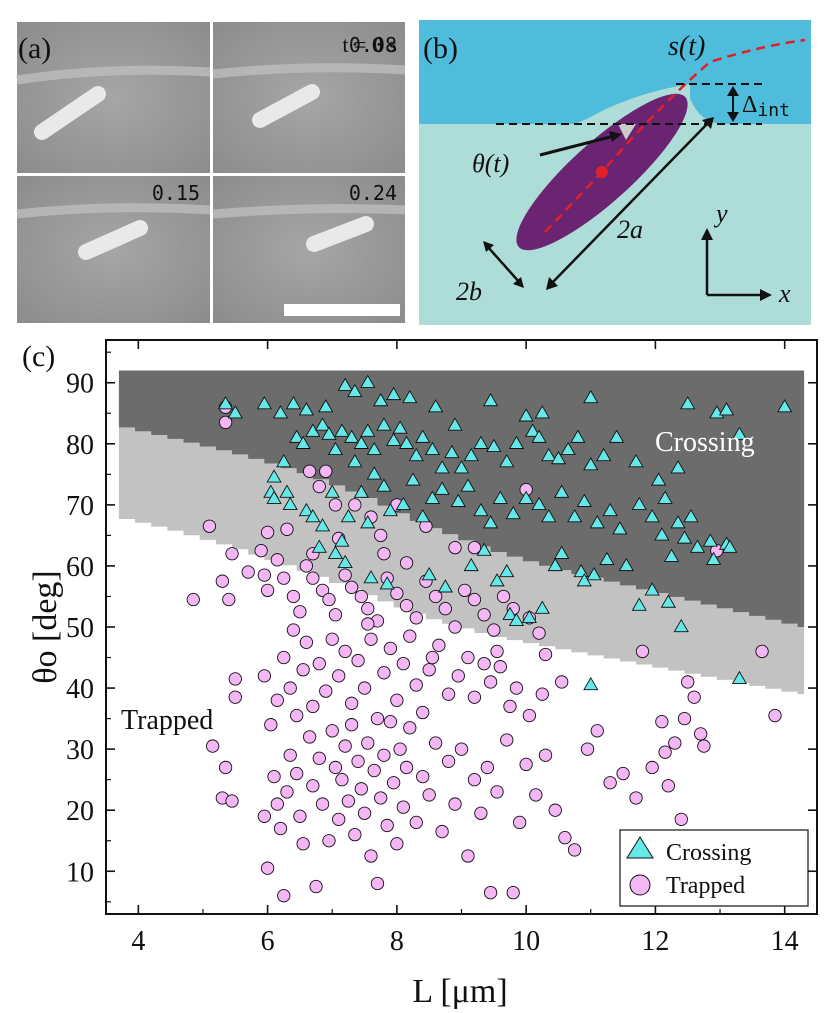  What do you see at coordinates (80, 445) in the screenshot?
I see `y-tick-label: 80` at bounding box center [80, 445].